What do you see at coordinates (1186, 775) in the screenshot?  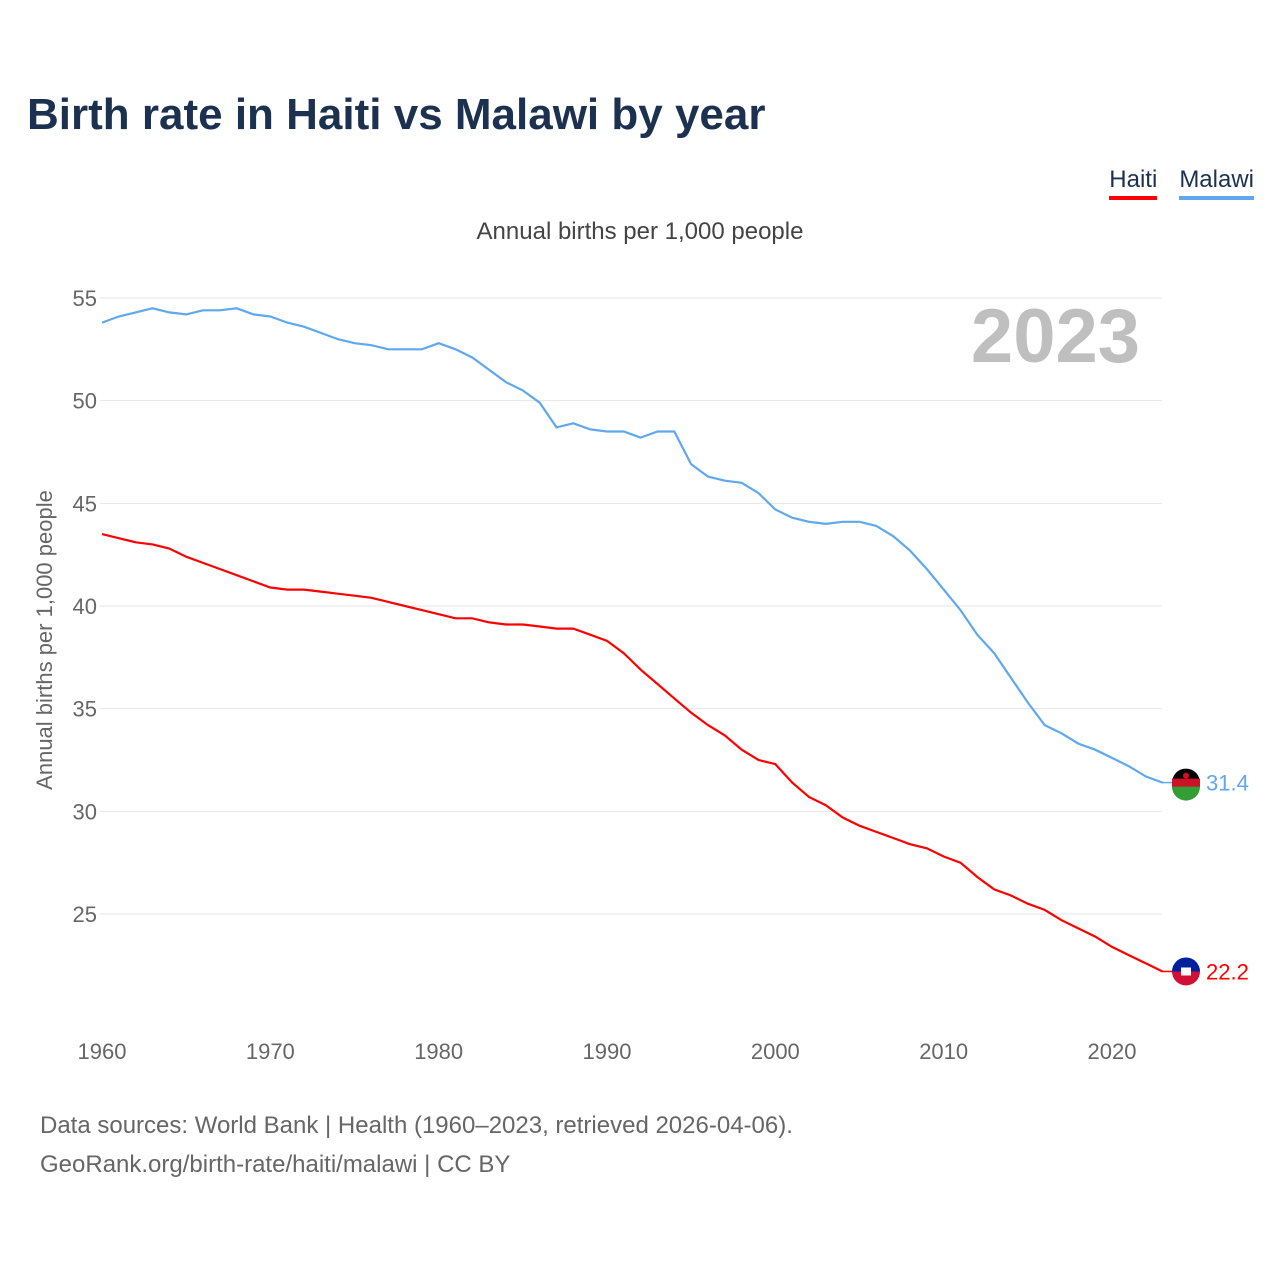 I see `malawi-flag-sun` at bounding box center [1186, 775].